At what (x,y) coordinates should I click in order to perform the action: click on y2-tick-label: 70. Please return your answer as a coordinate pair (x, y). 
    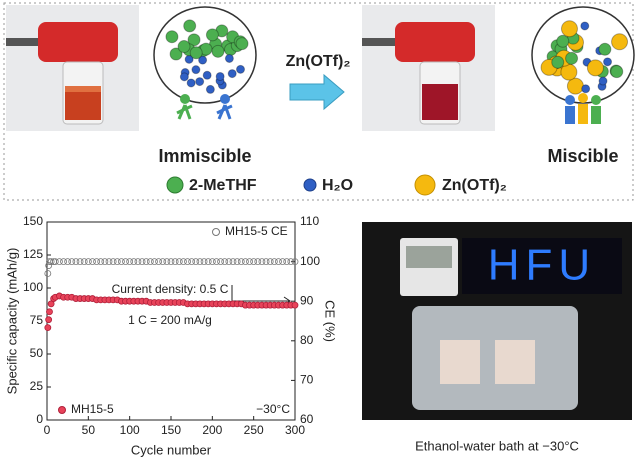
    Looking at the image, I should click on (307, 380).